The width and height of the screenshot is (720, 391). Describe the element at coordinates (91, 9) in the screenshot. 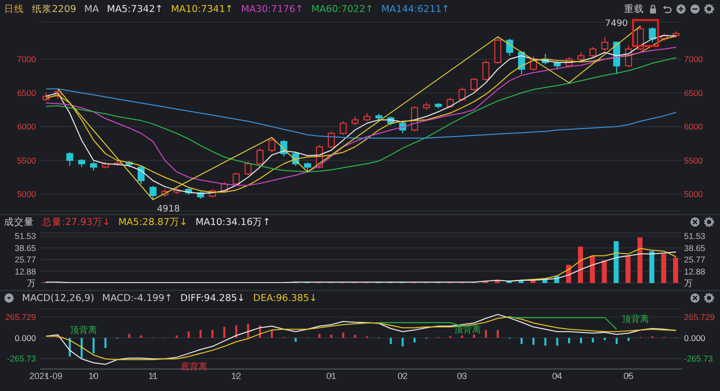

I see `text: MA` at that location.